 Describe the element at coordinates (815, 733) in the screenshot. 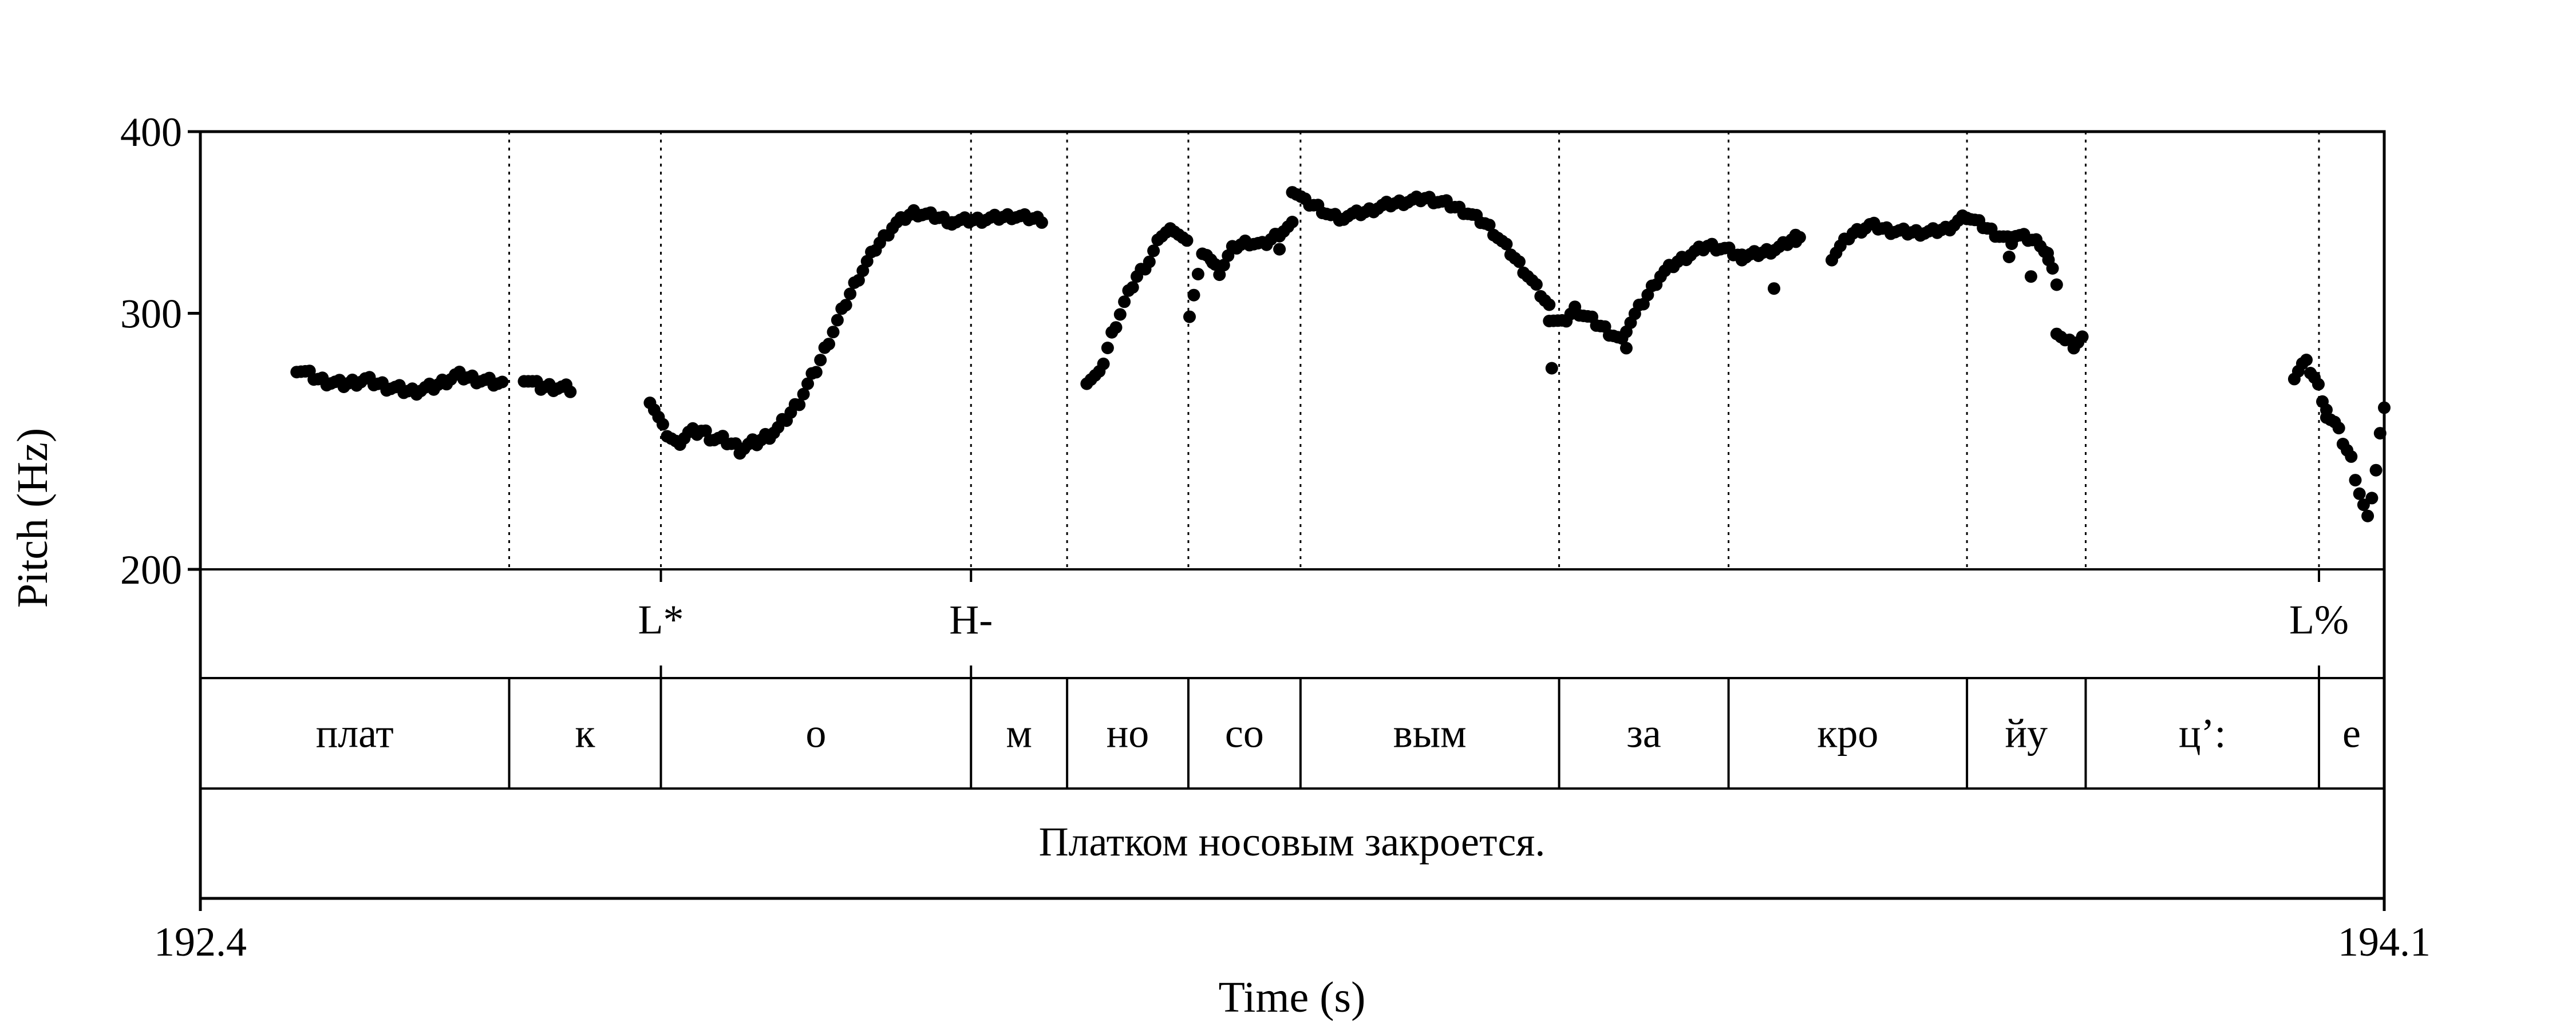

I see `segment-label-2: о` at that location.